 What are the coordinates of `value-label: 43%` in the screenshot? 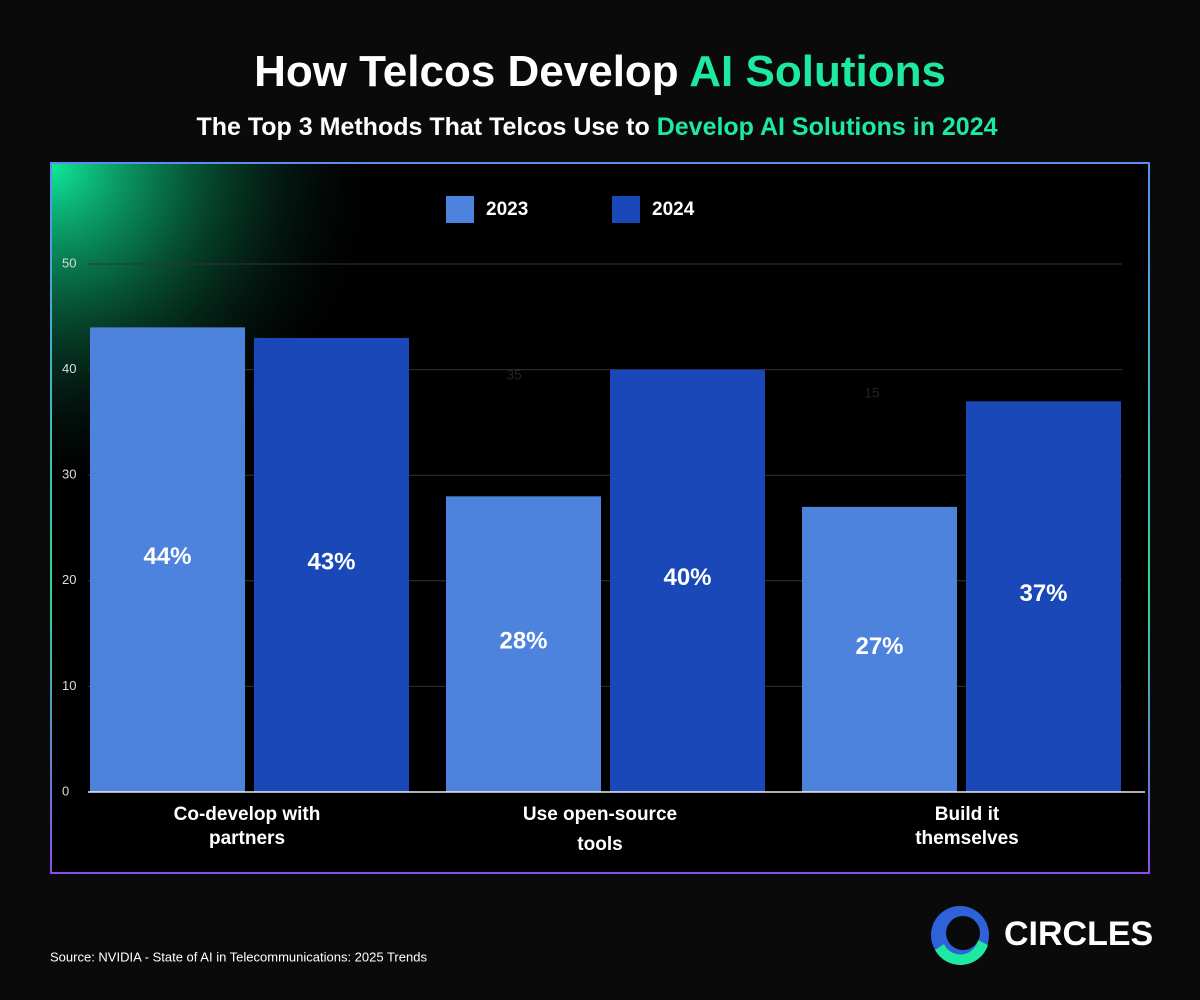 It's located at (331, 561).